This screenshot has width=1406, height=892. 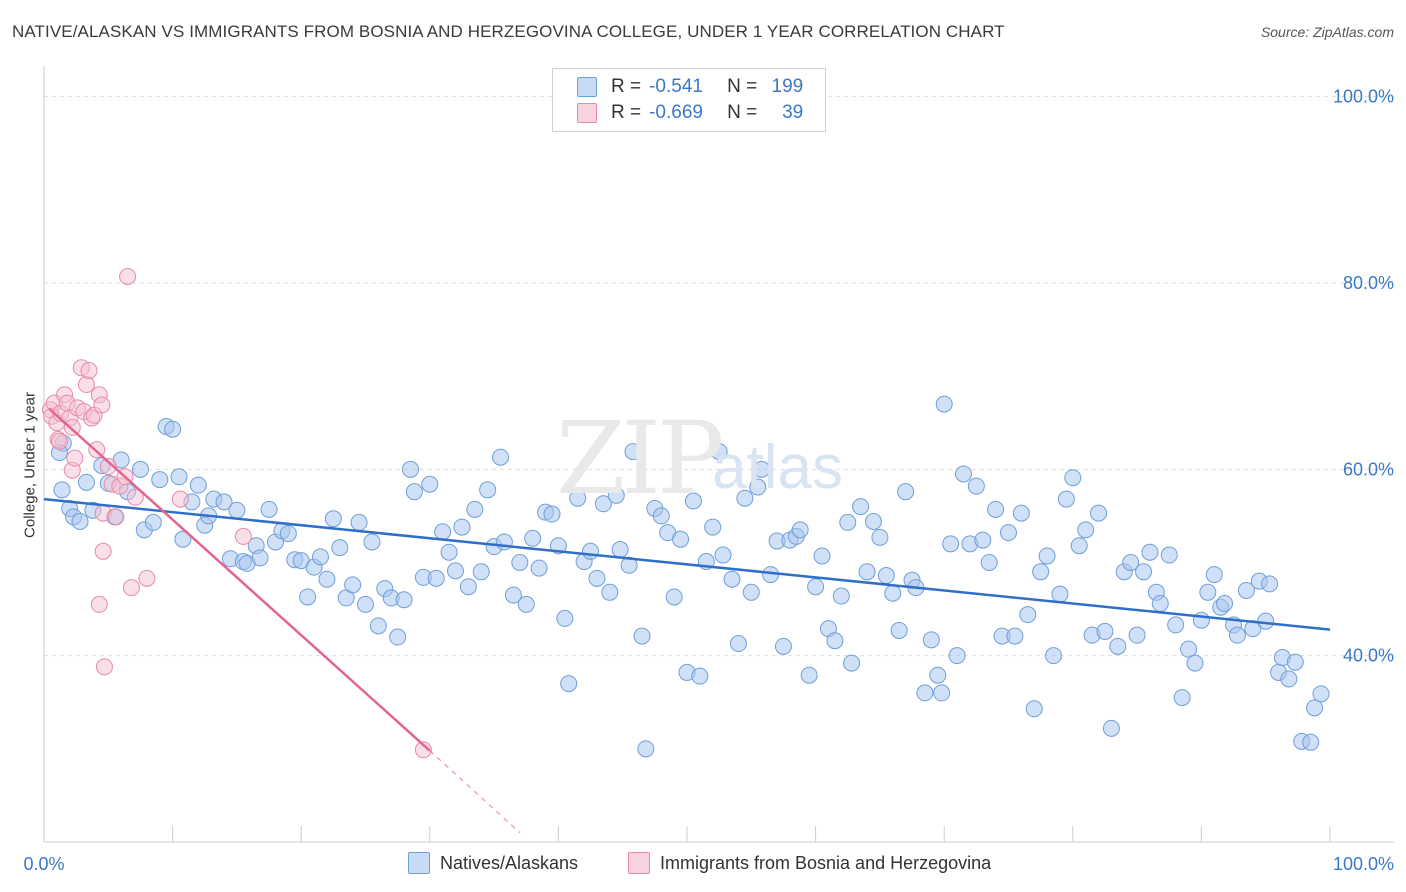 What do you see at coordinates (475, 792) in the screenshot?
I see `trend-line-bosnia-extension` at bounding box center [475, 792].